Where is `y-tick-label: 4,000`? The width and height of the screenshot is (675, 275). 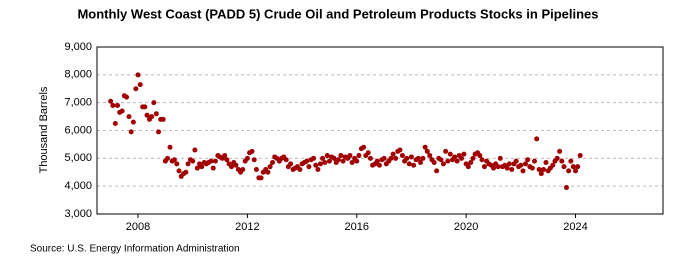 y-tick-label: 4,000 is located at coordinates (78, 186).